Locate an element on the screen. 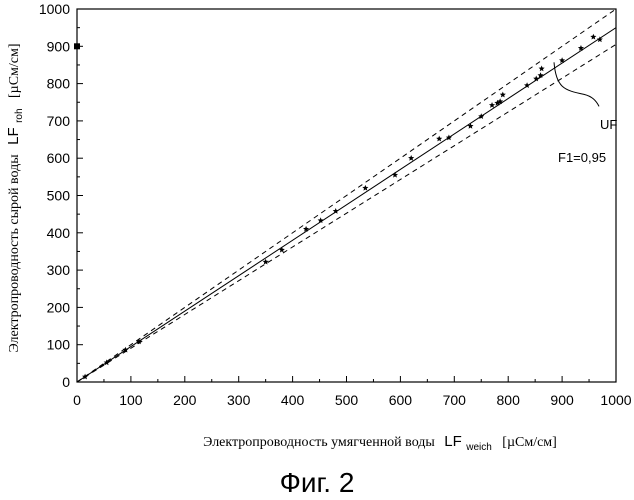 The image size is (634, 500). x-tick-label: 500 is located at coordinates (347, 400).